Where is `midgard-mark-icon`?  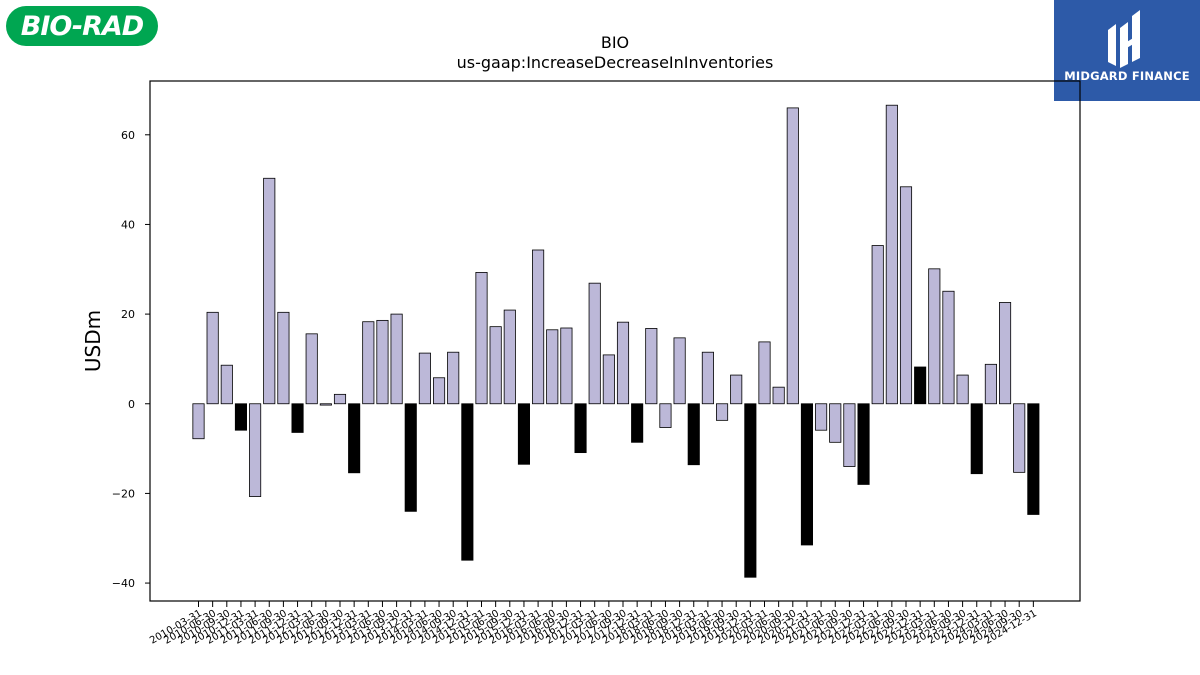 midgard-mark-icon is located at coordinates (1124, 39).